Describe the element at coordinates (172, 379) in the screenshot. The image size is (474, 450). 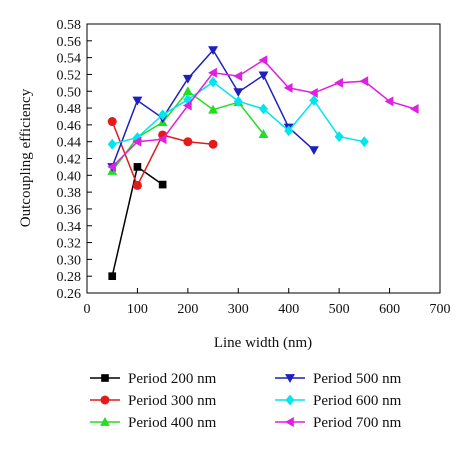
I see `legend-label: Period 200 nm` at that location.